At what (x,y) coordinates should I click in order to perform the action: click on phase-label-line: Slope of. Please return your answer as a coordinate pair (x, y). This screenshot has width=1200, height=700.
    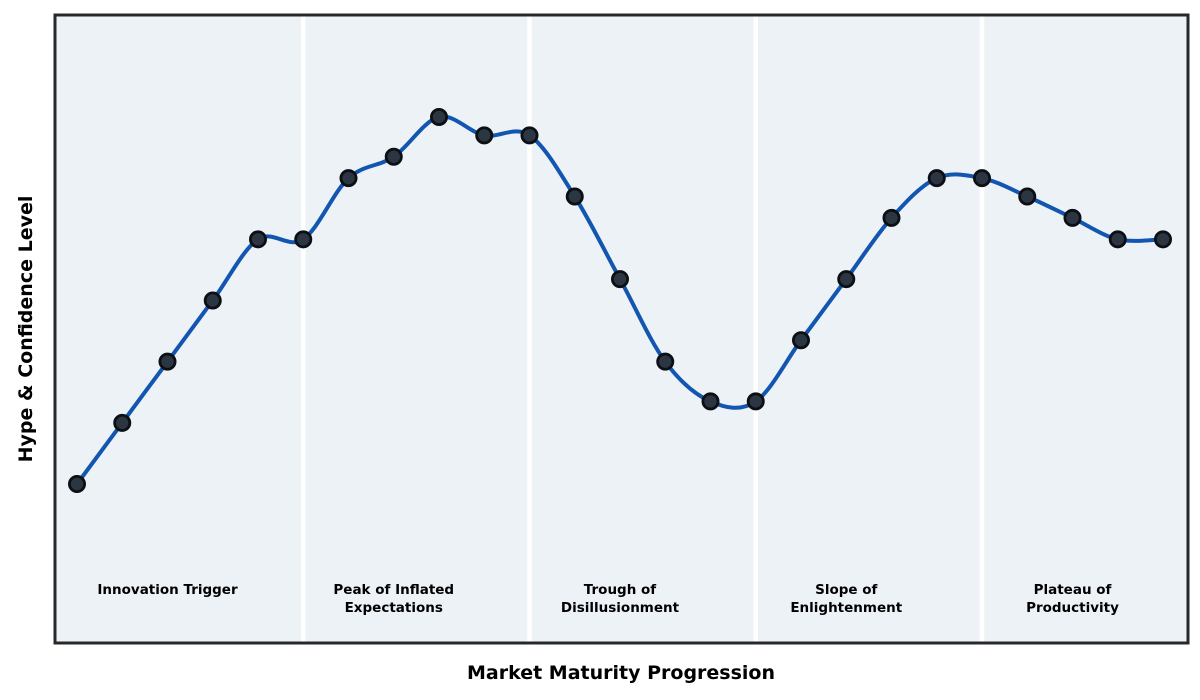
    Looking at the image, I should click on (846, 590).